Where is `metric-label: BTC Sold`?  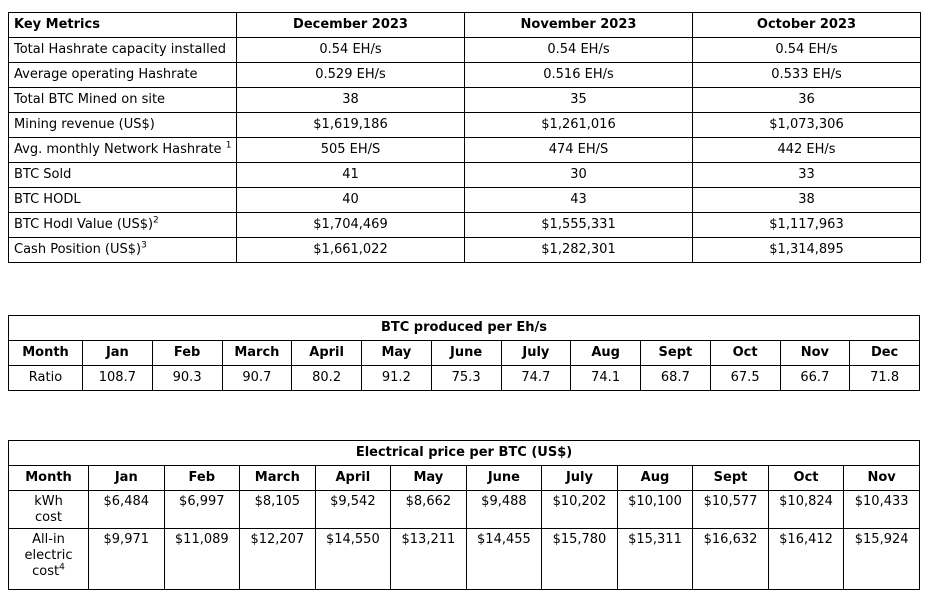
metric-label: BTC Sold is located at coordinates (122, 175).